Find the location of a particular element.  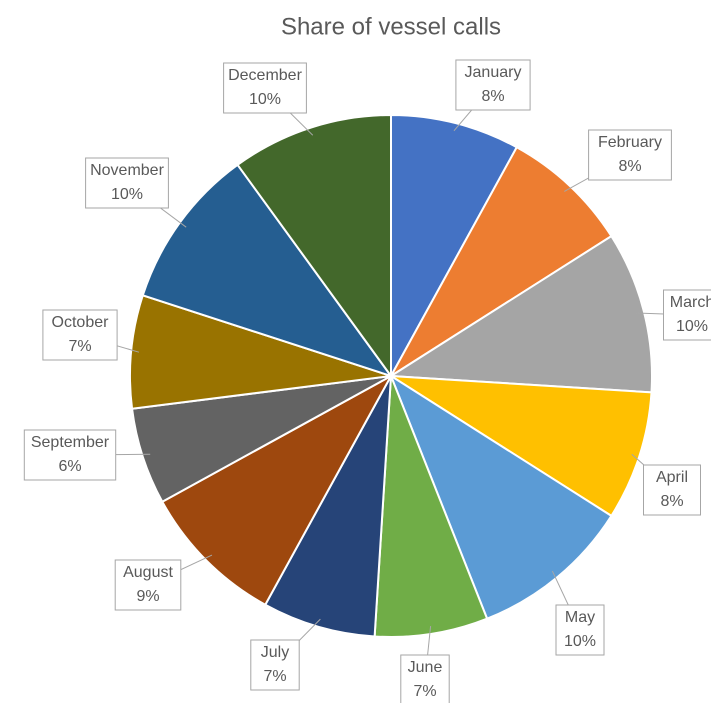

value-label: 6% is located at coordinates (69, 466).